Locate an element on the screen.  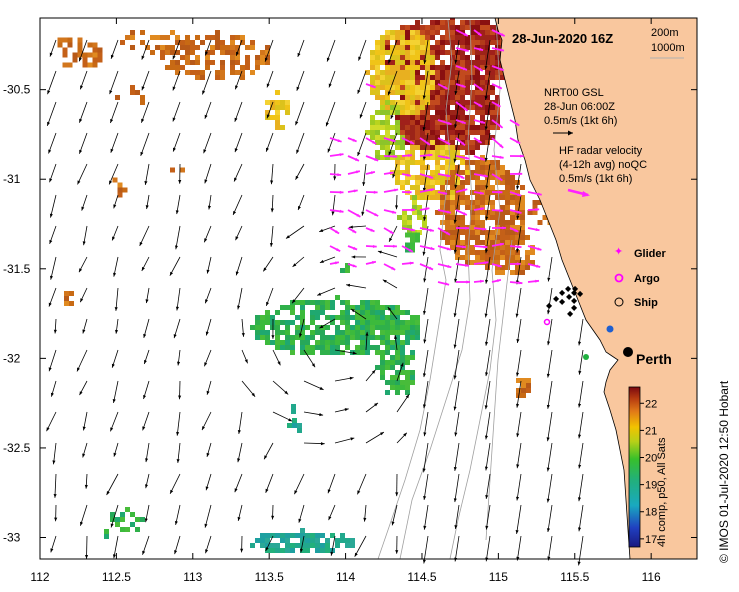
colorbar-tick-label: 18 is located at coordinates (651, 513).